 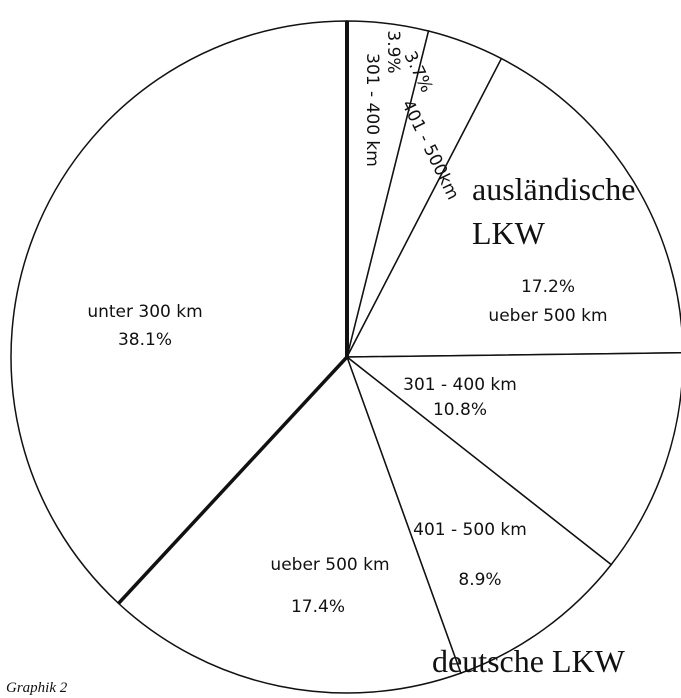 I want to click on slice-value: 38.1%, so click(x=145, y=340).